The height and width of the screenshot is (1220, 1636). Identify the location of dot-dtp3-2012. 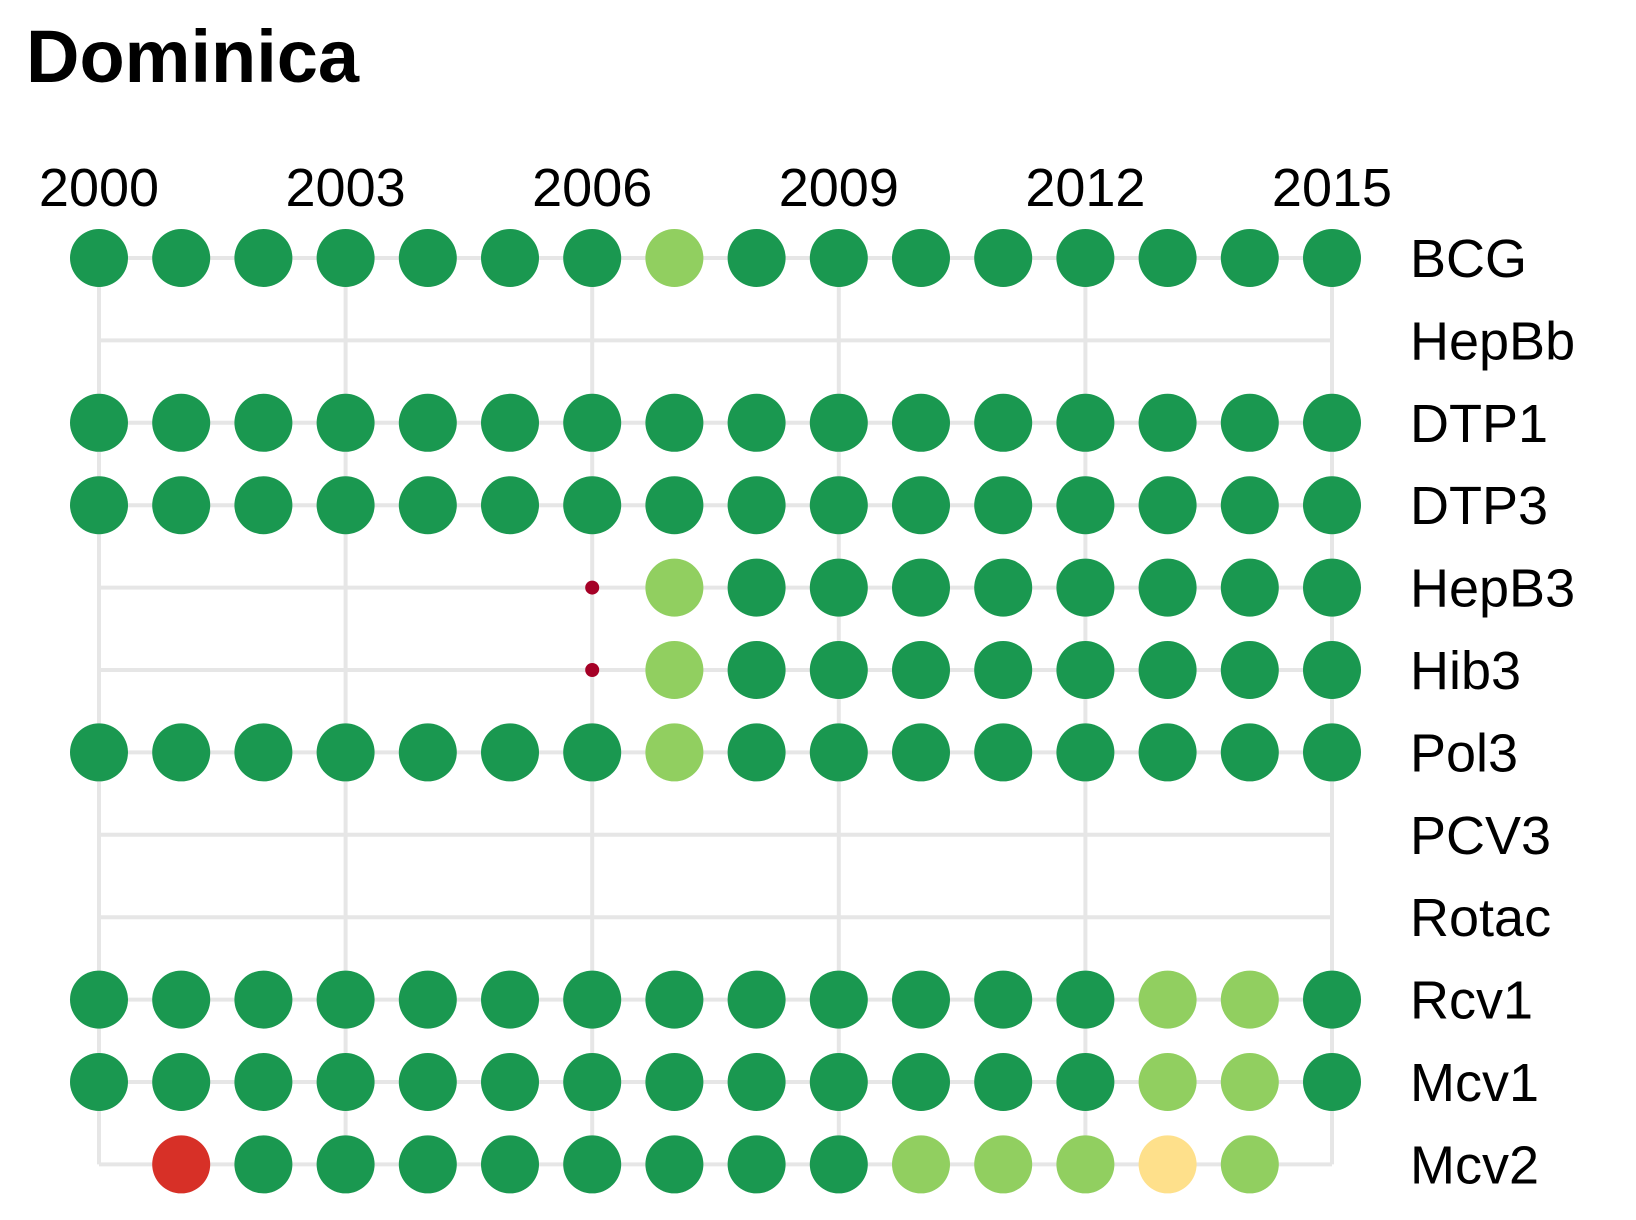
(1085, 505).